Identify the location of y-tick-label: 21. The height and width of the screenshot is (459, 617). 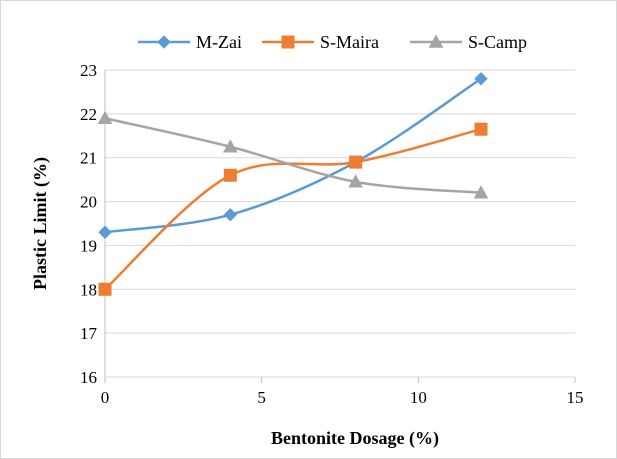
(88, 158).